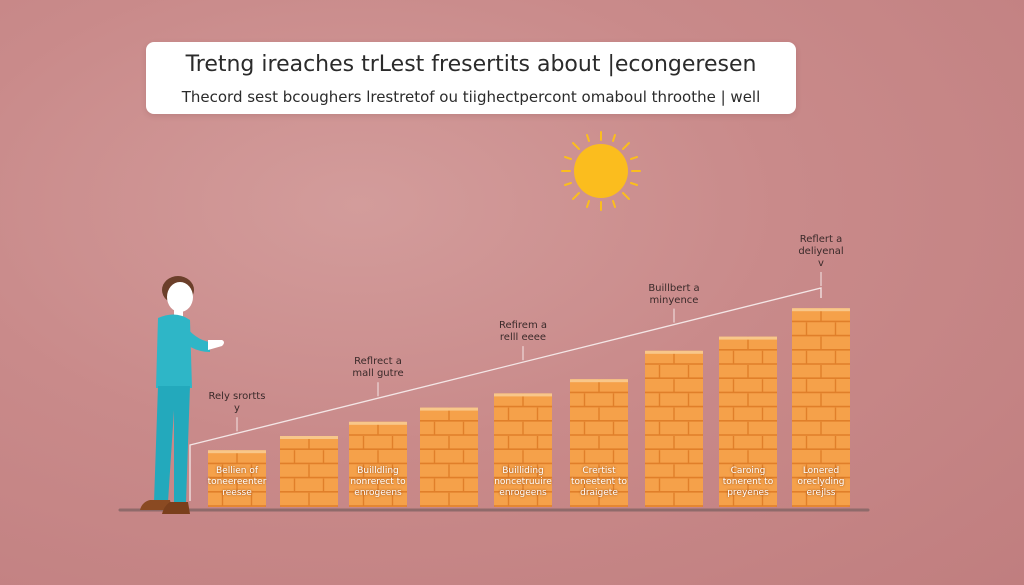  Describe the element at coordinates (821, 251) in the screenshot. I see `callout-label: Reflert a deliyenal v` at that location.